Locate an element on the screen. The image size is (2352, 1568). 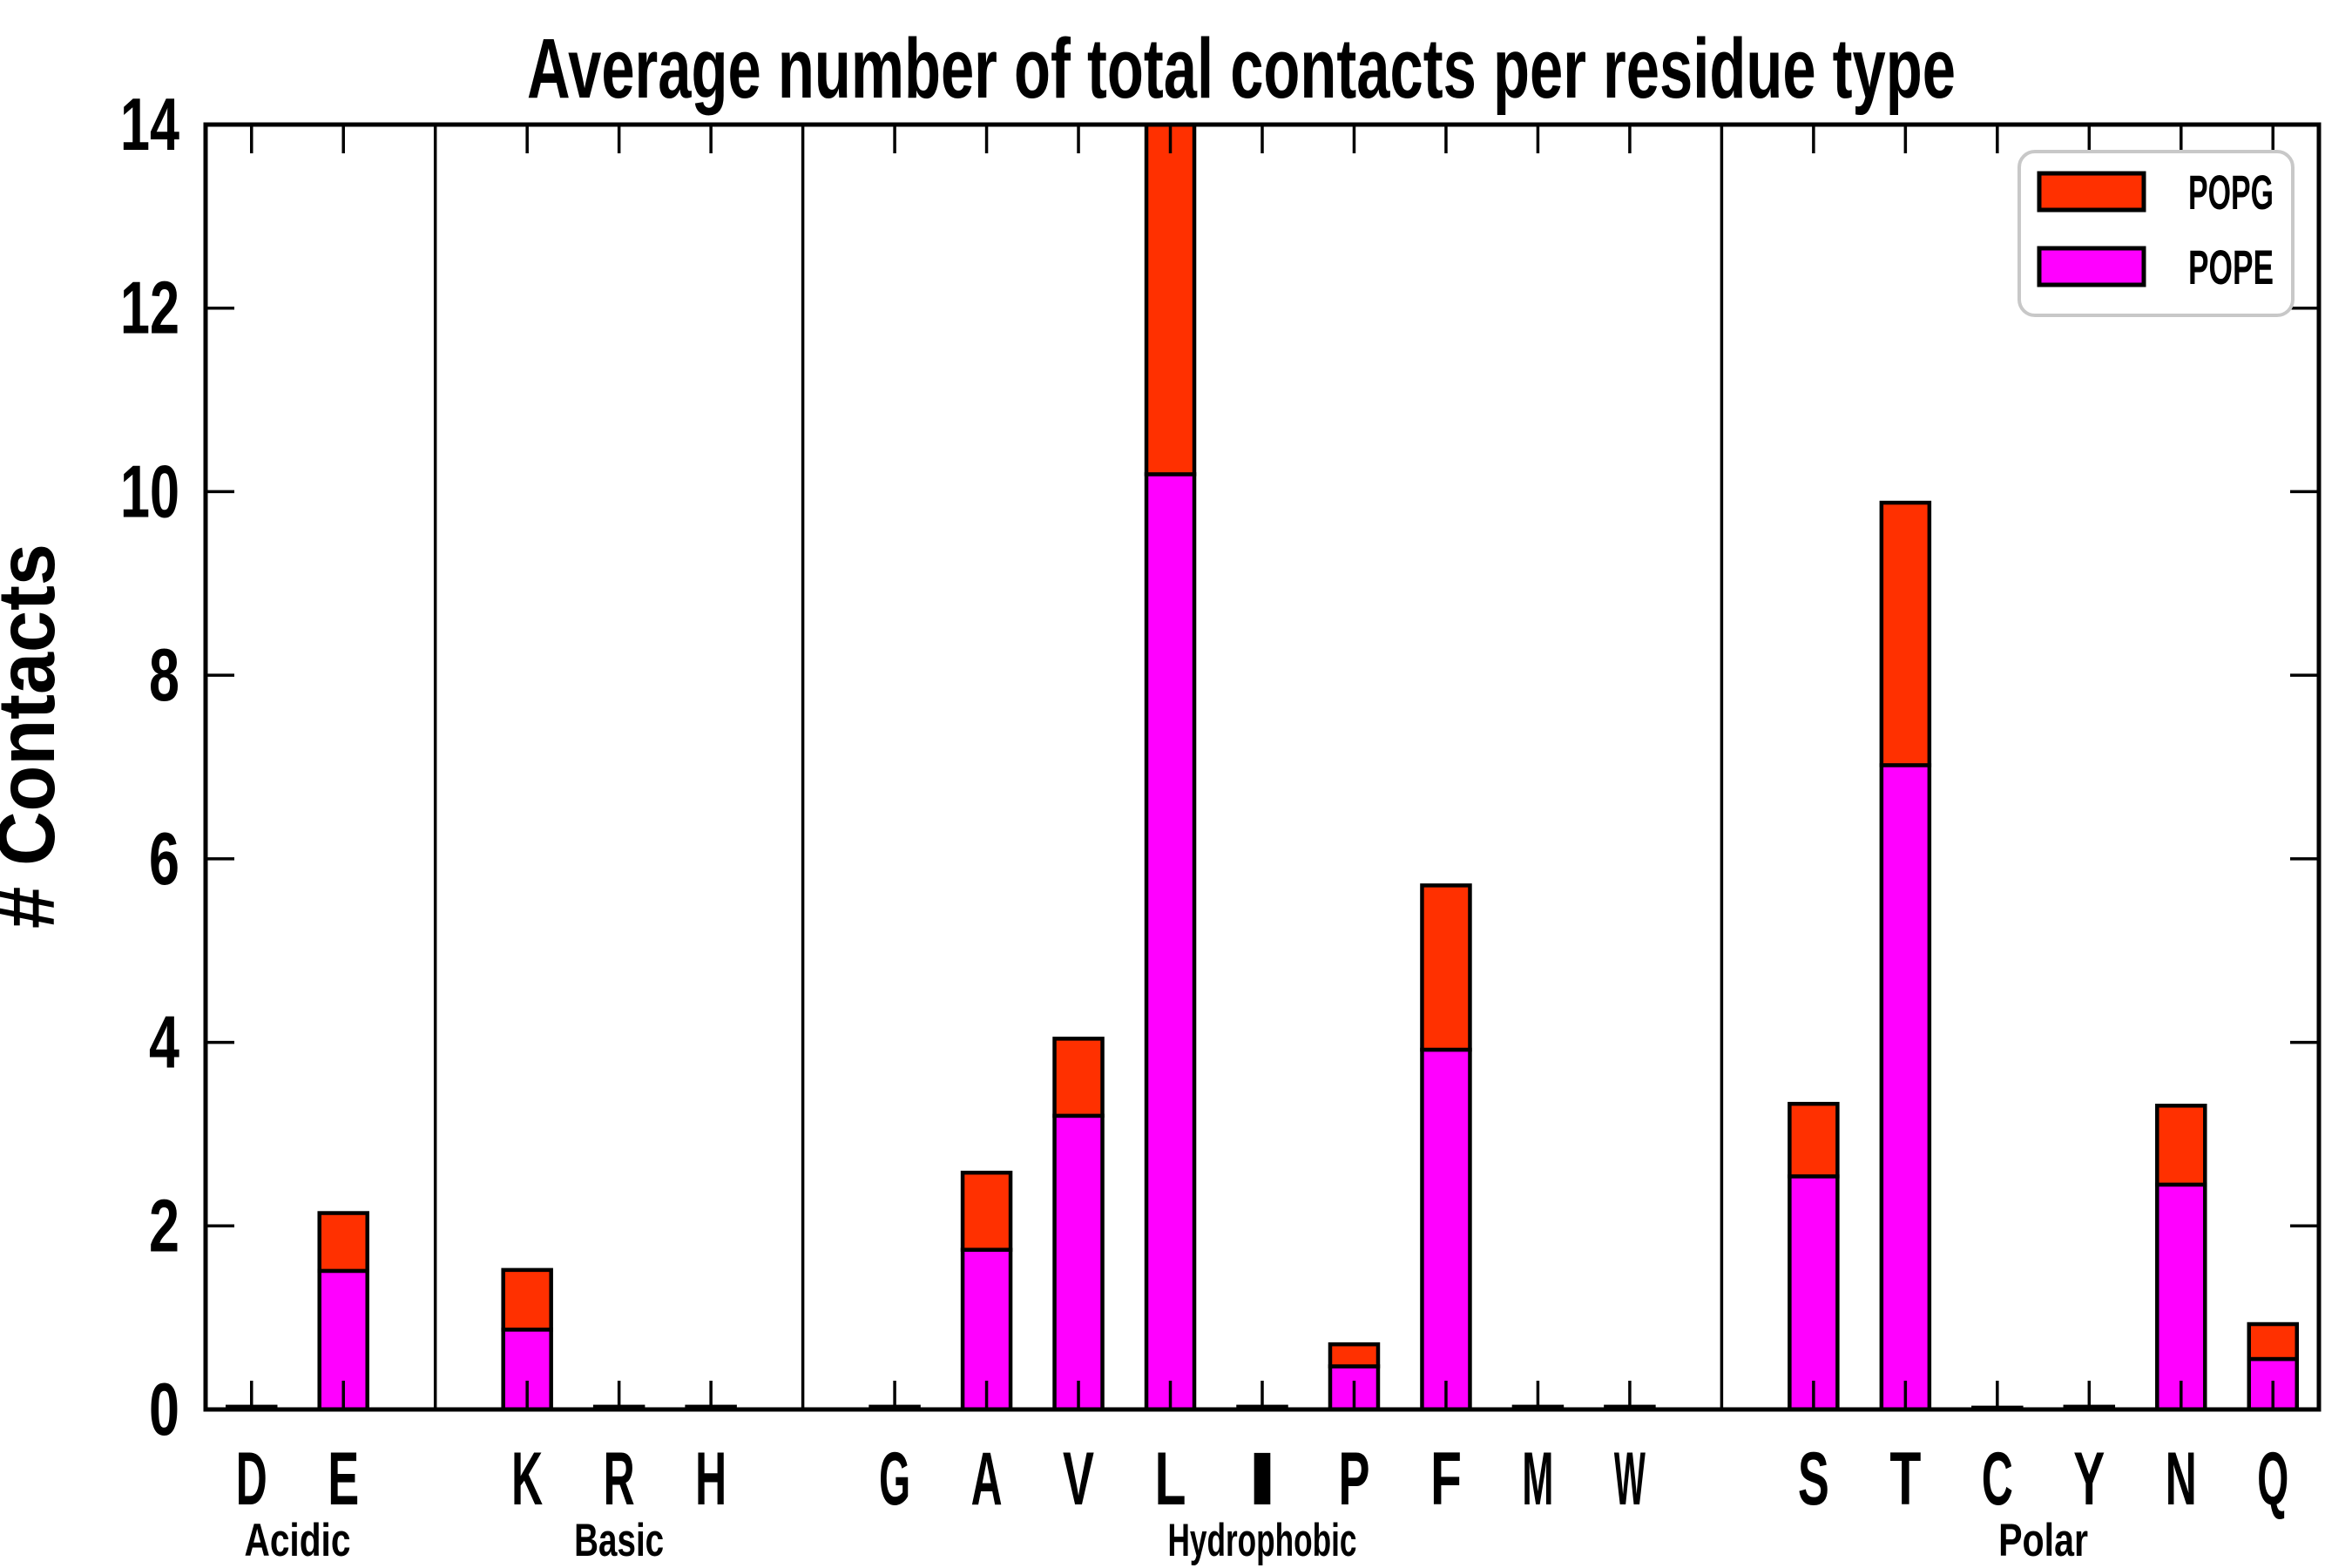
bar-segment-F-POPE is located at coordinates (1446, 1230).